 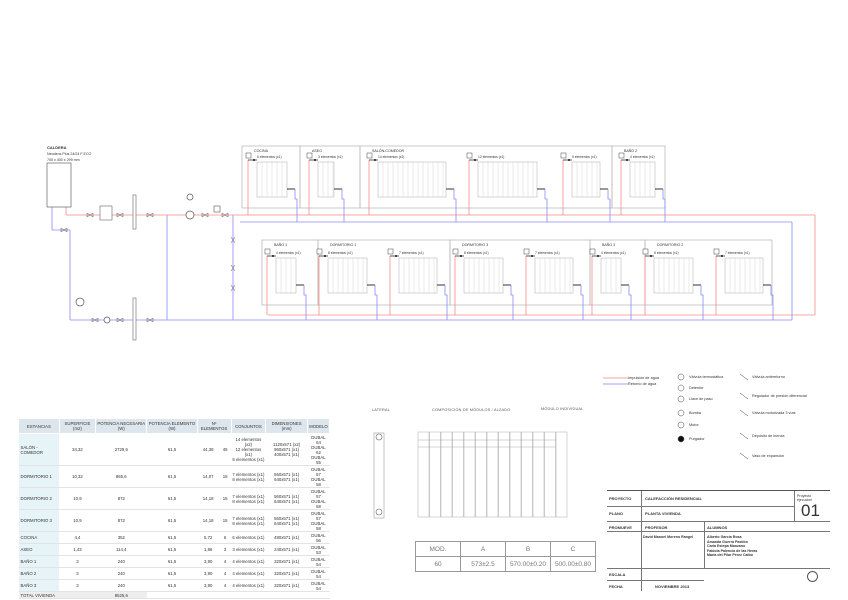 What do you see at coordinates (483, 564) in the screenshot?
I see `spec-value: 573±2.5` at bounding box center [483, 564].